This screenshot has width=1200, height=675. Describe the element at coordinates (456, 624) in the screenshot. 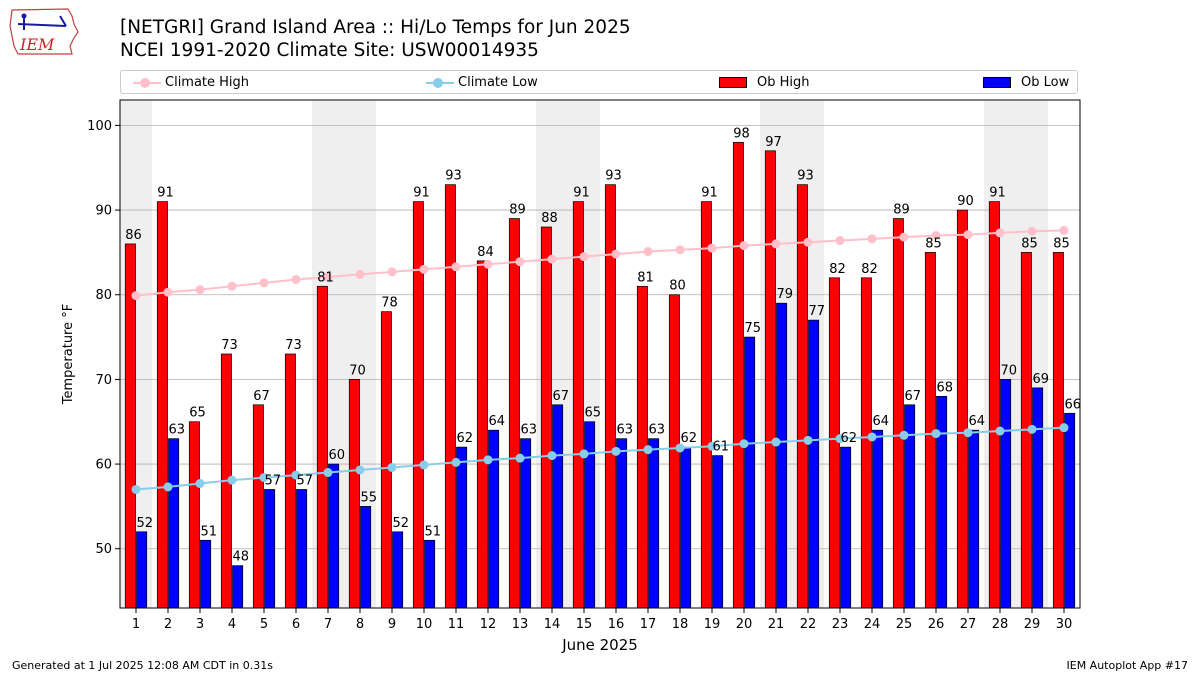

I see `x-tick-label: 11` at that location.